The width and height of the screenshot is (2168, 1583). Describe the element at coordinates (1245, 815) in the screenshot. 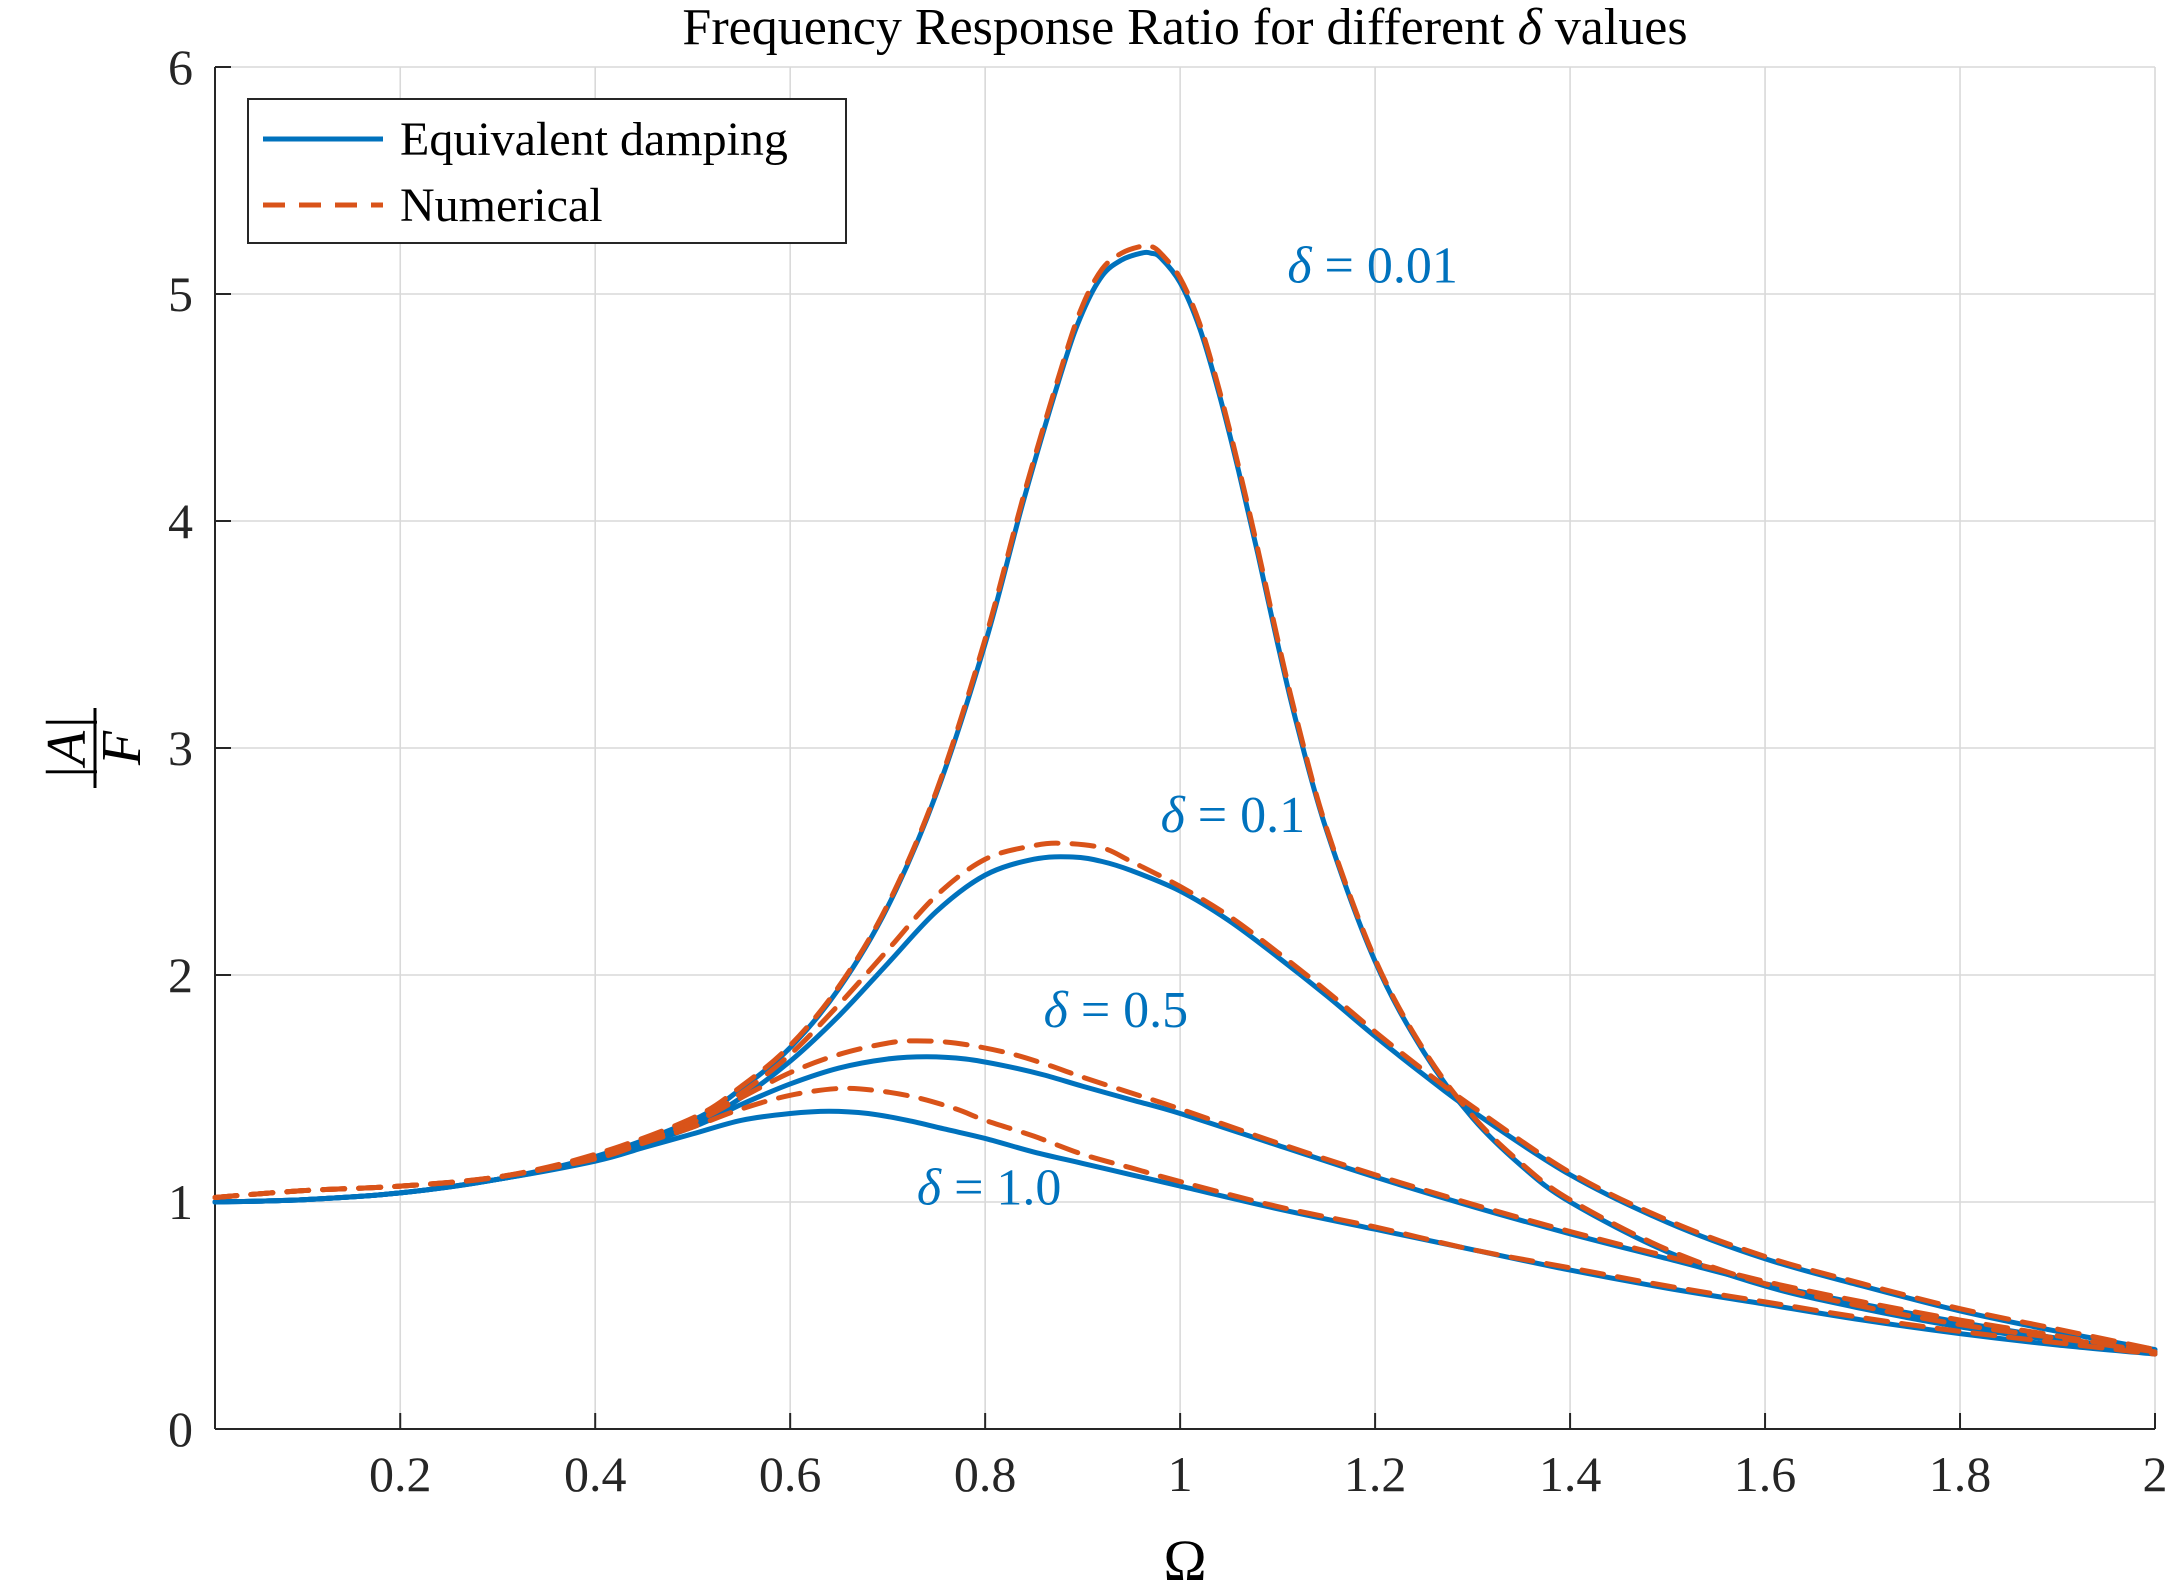

I see `annotation-delta-value: = 0.1` at that location.